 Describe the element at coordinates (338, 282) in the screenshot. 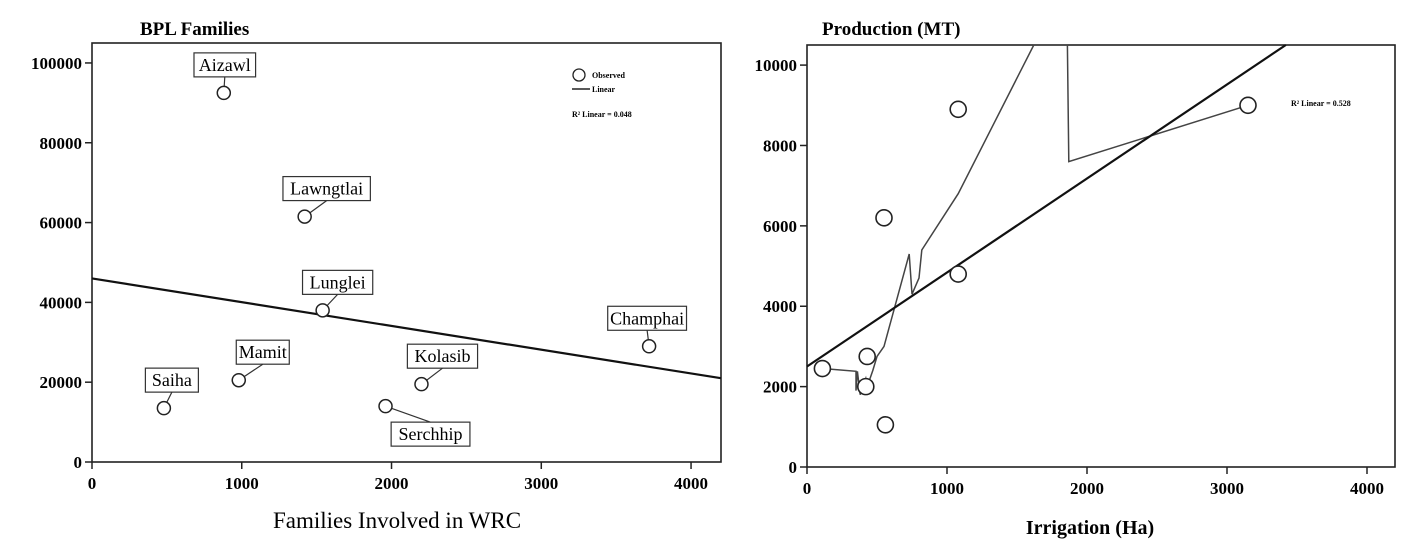

I see `data-point-label: Lunglei` at that location.